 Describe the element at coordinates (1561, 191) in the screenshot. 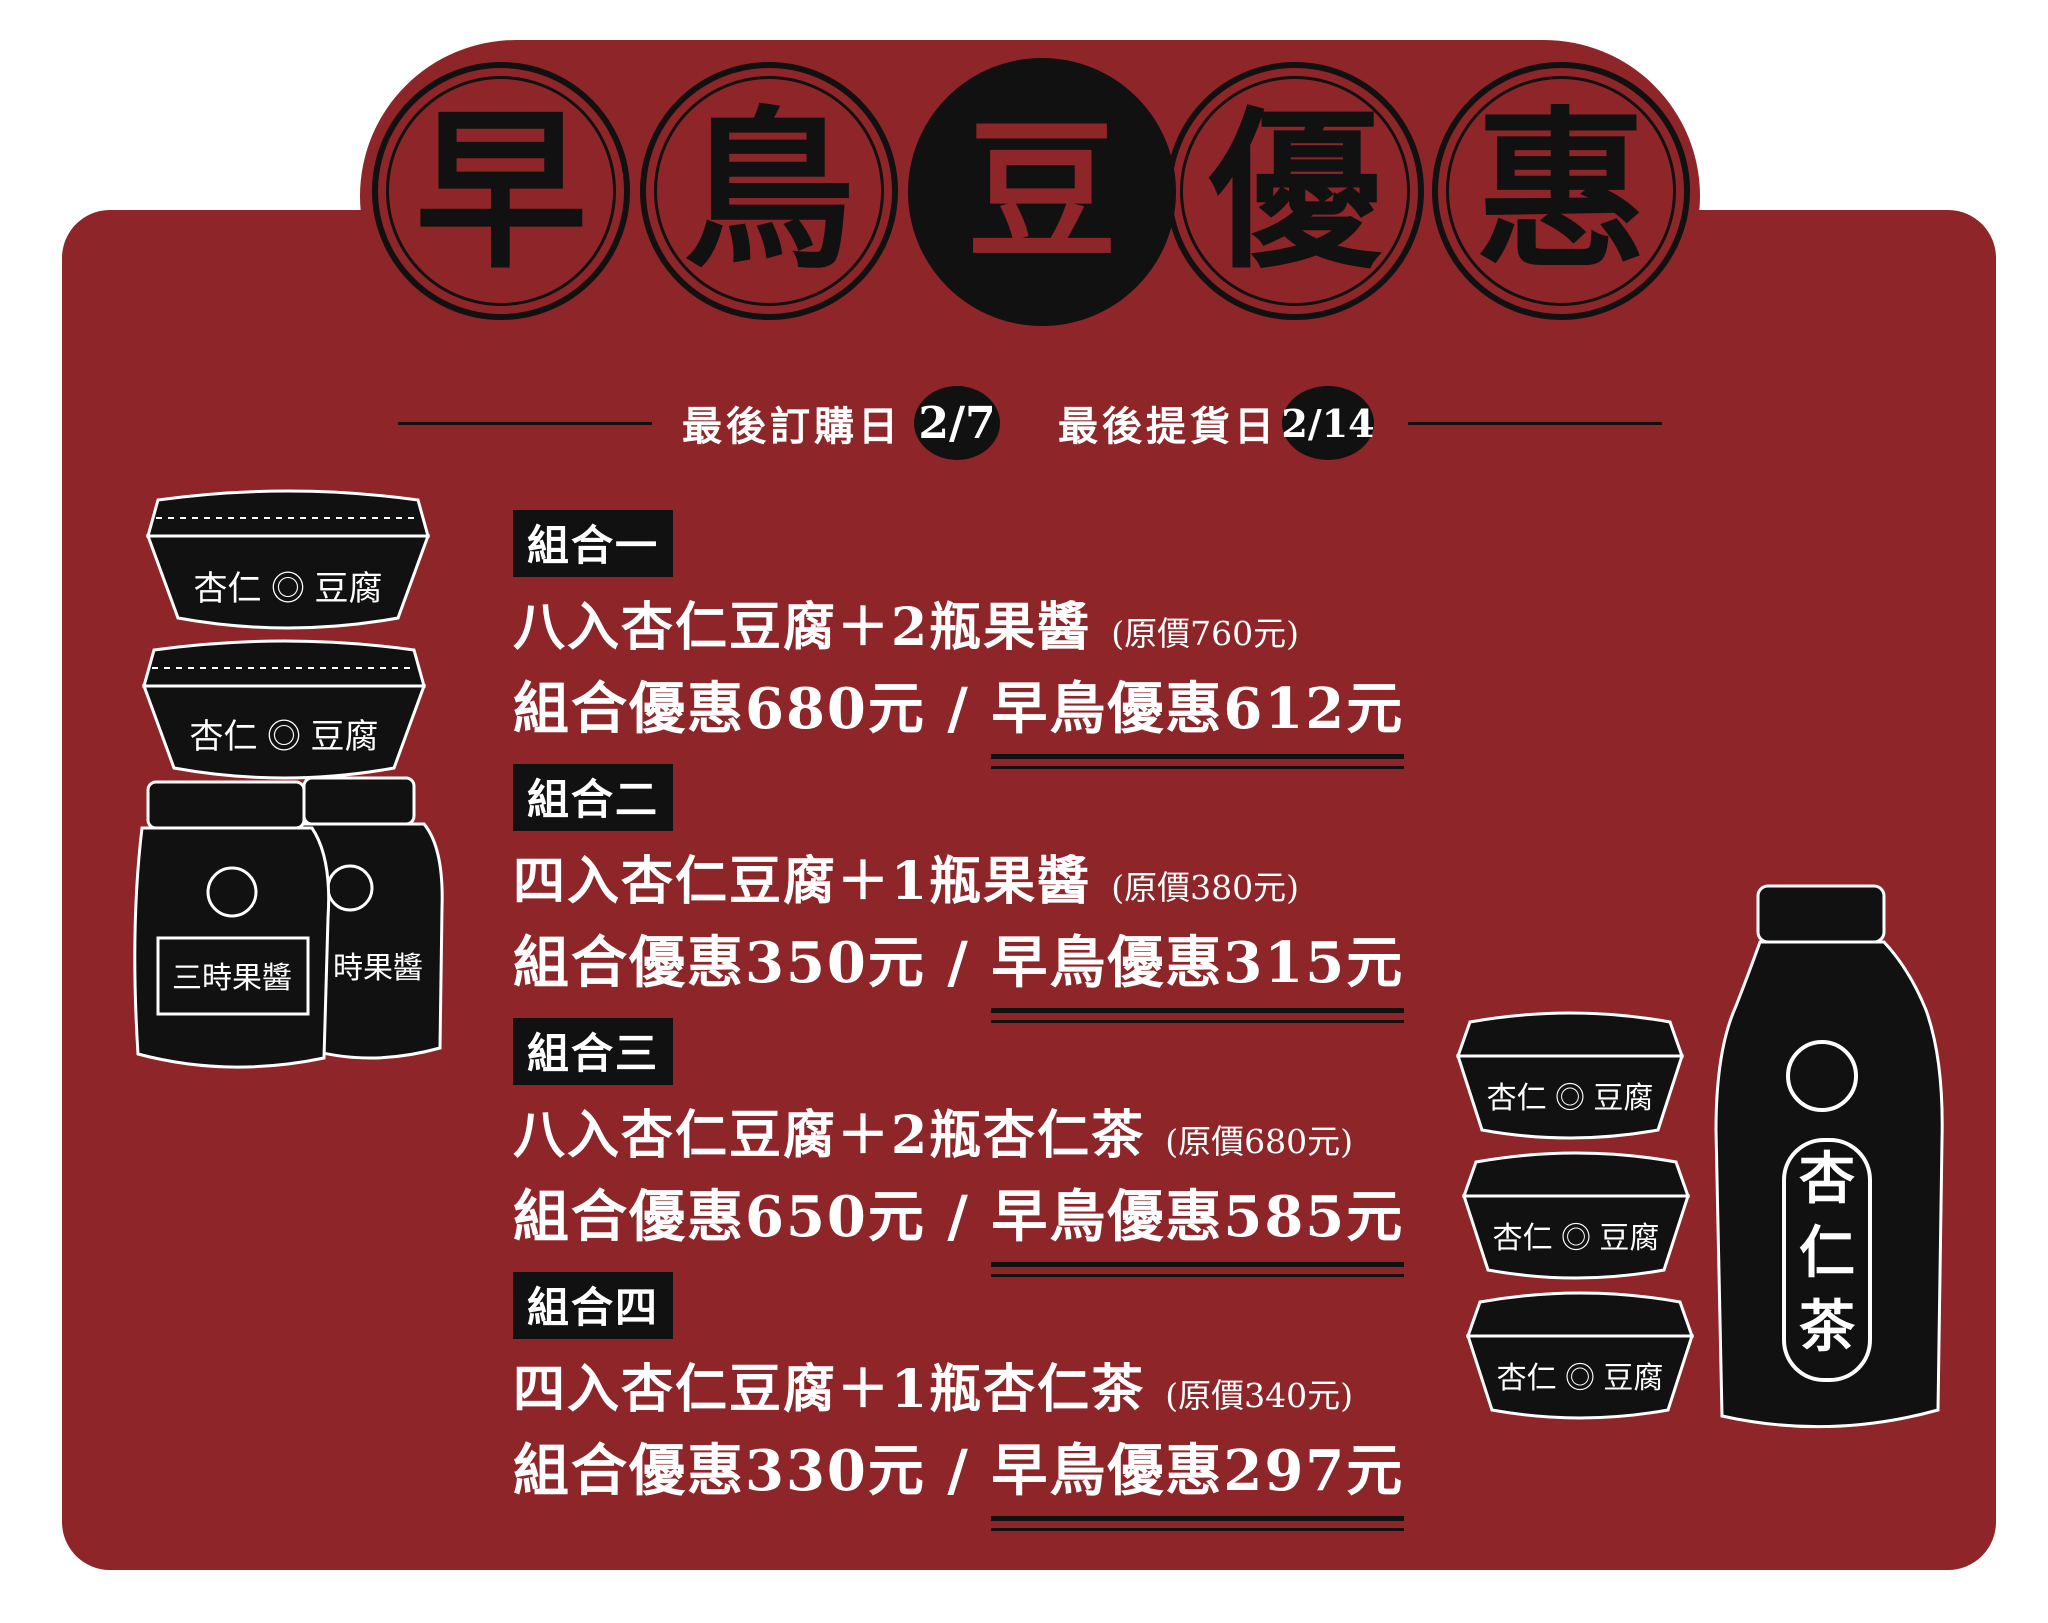

I see `title-seal-5: 惠` at that location.